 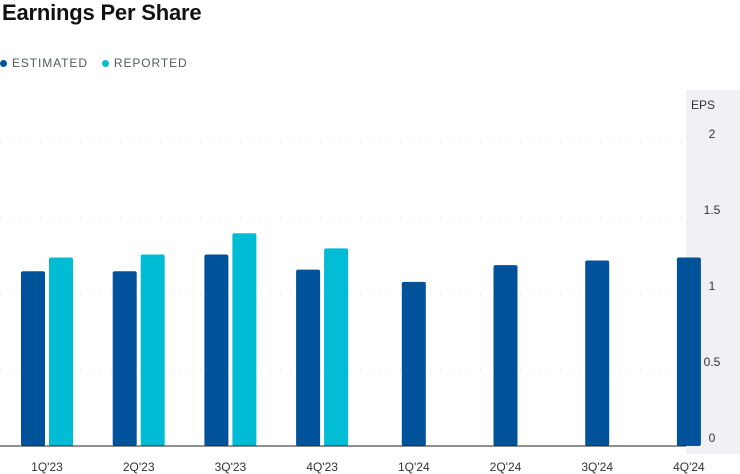 What do you see at coordinates (47, 467) in the screenshot?
I see `x-tick-label: 1Q'23` at bounding box center [47, 467].